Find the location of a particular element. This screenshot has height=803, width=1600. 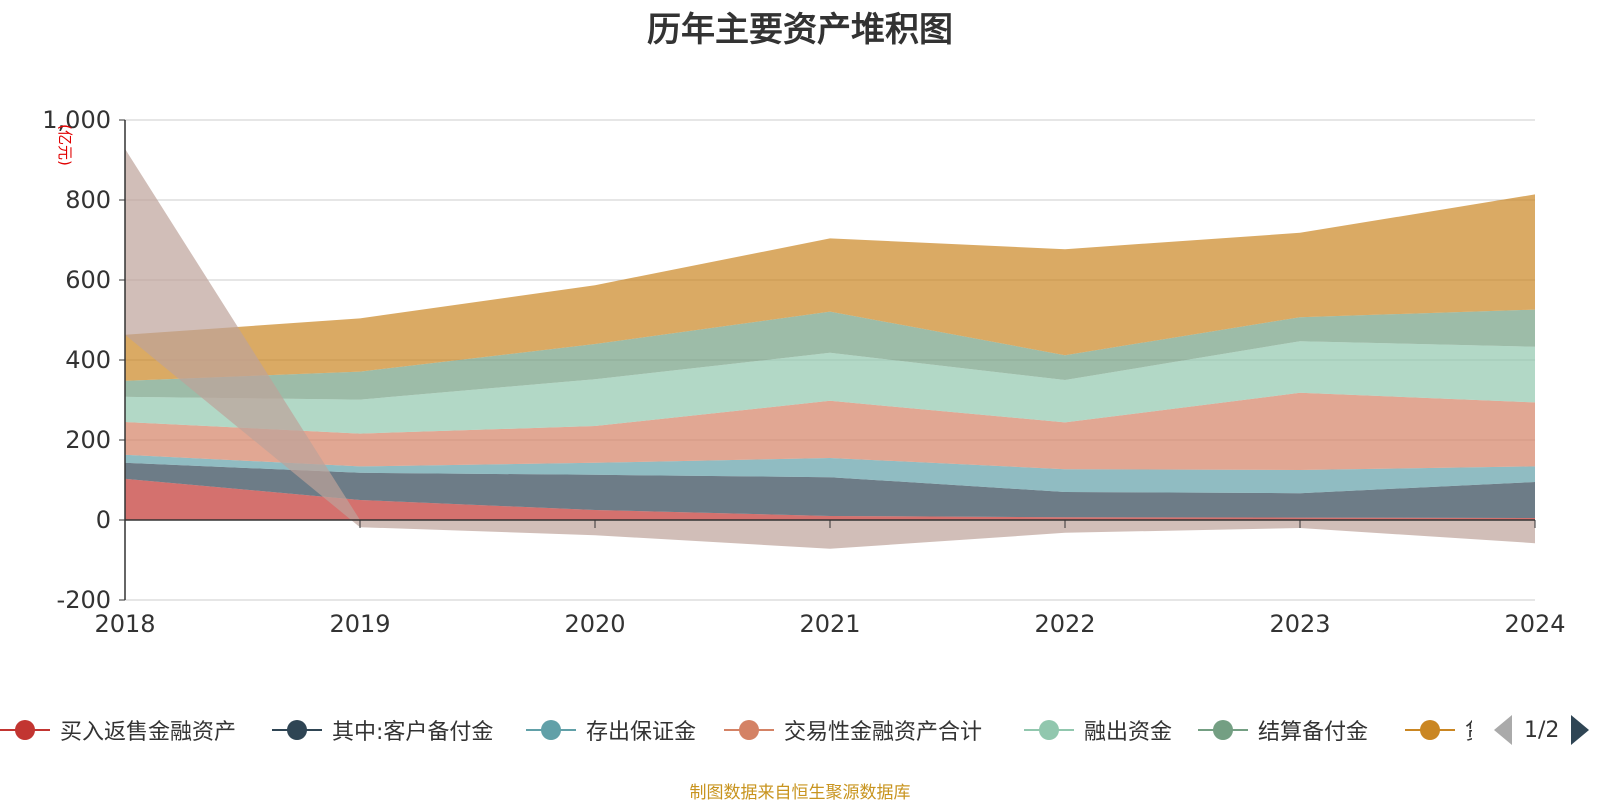

legend-item: 融出资金 is located at coordinates (1098, 730).